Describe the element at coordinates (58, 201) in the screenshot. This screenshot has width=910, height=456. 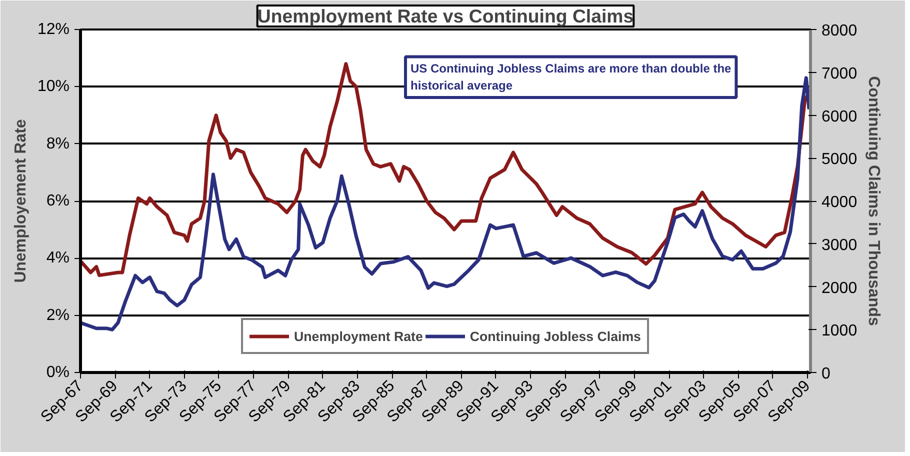
I see `y-tick-label: 6%` at that location.